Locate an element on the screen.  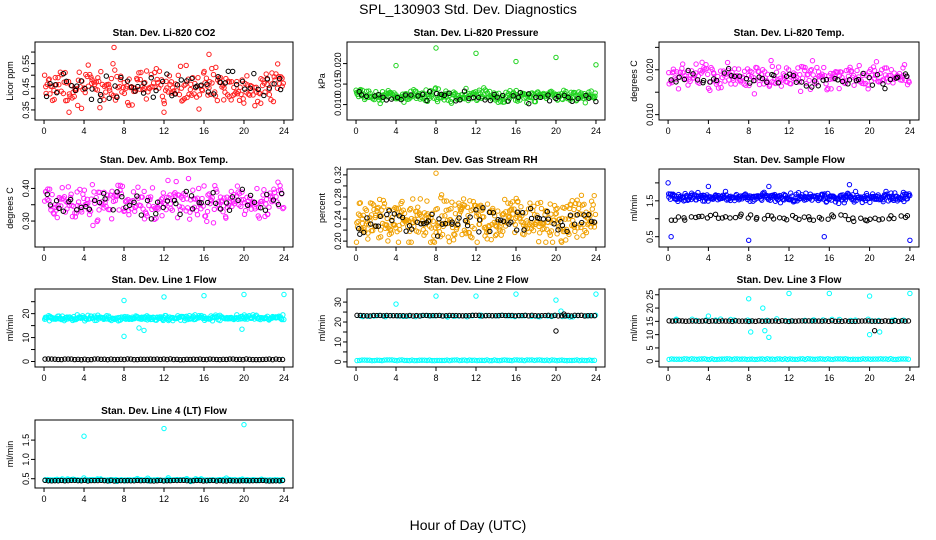
y-tick-label: 0.30 is located at coordinates (26, 221).